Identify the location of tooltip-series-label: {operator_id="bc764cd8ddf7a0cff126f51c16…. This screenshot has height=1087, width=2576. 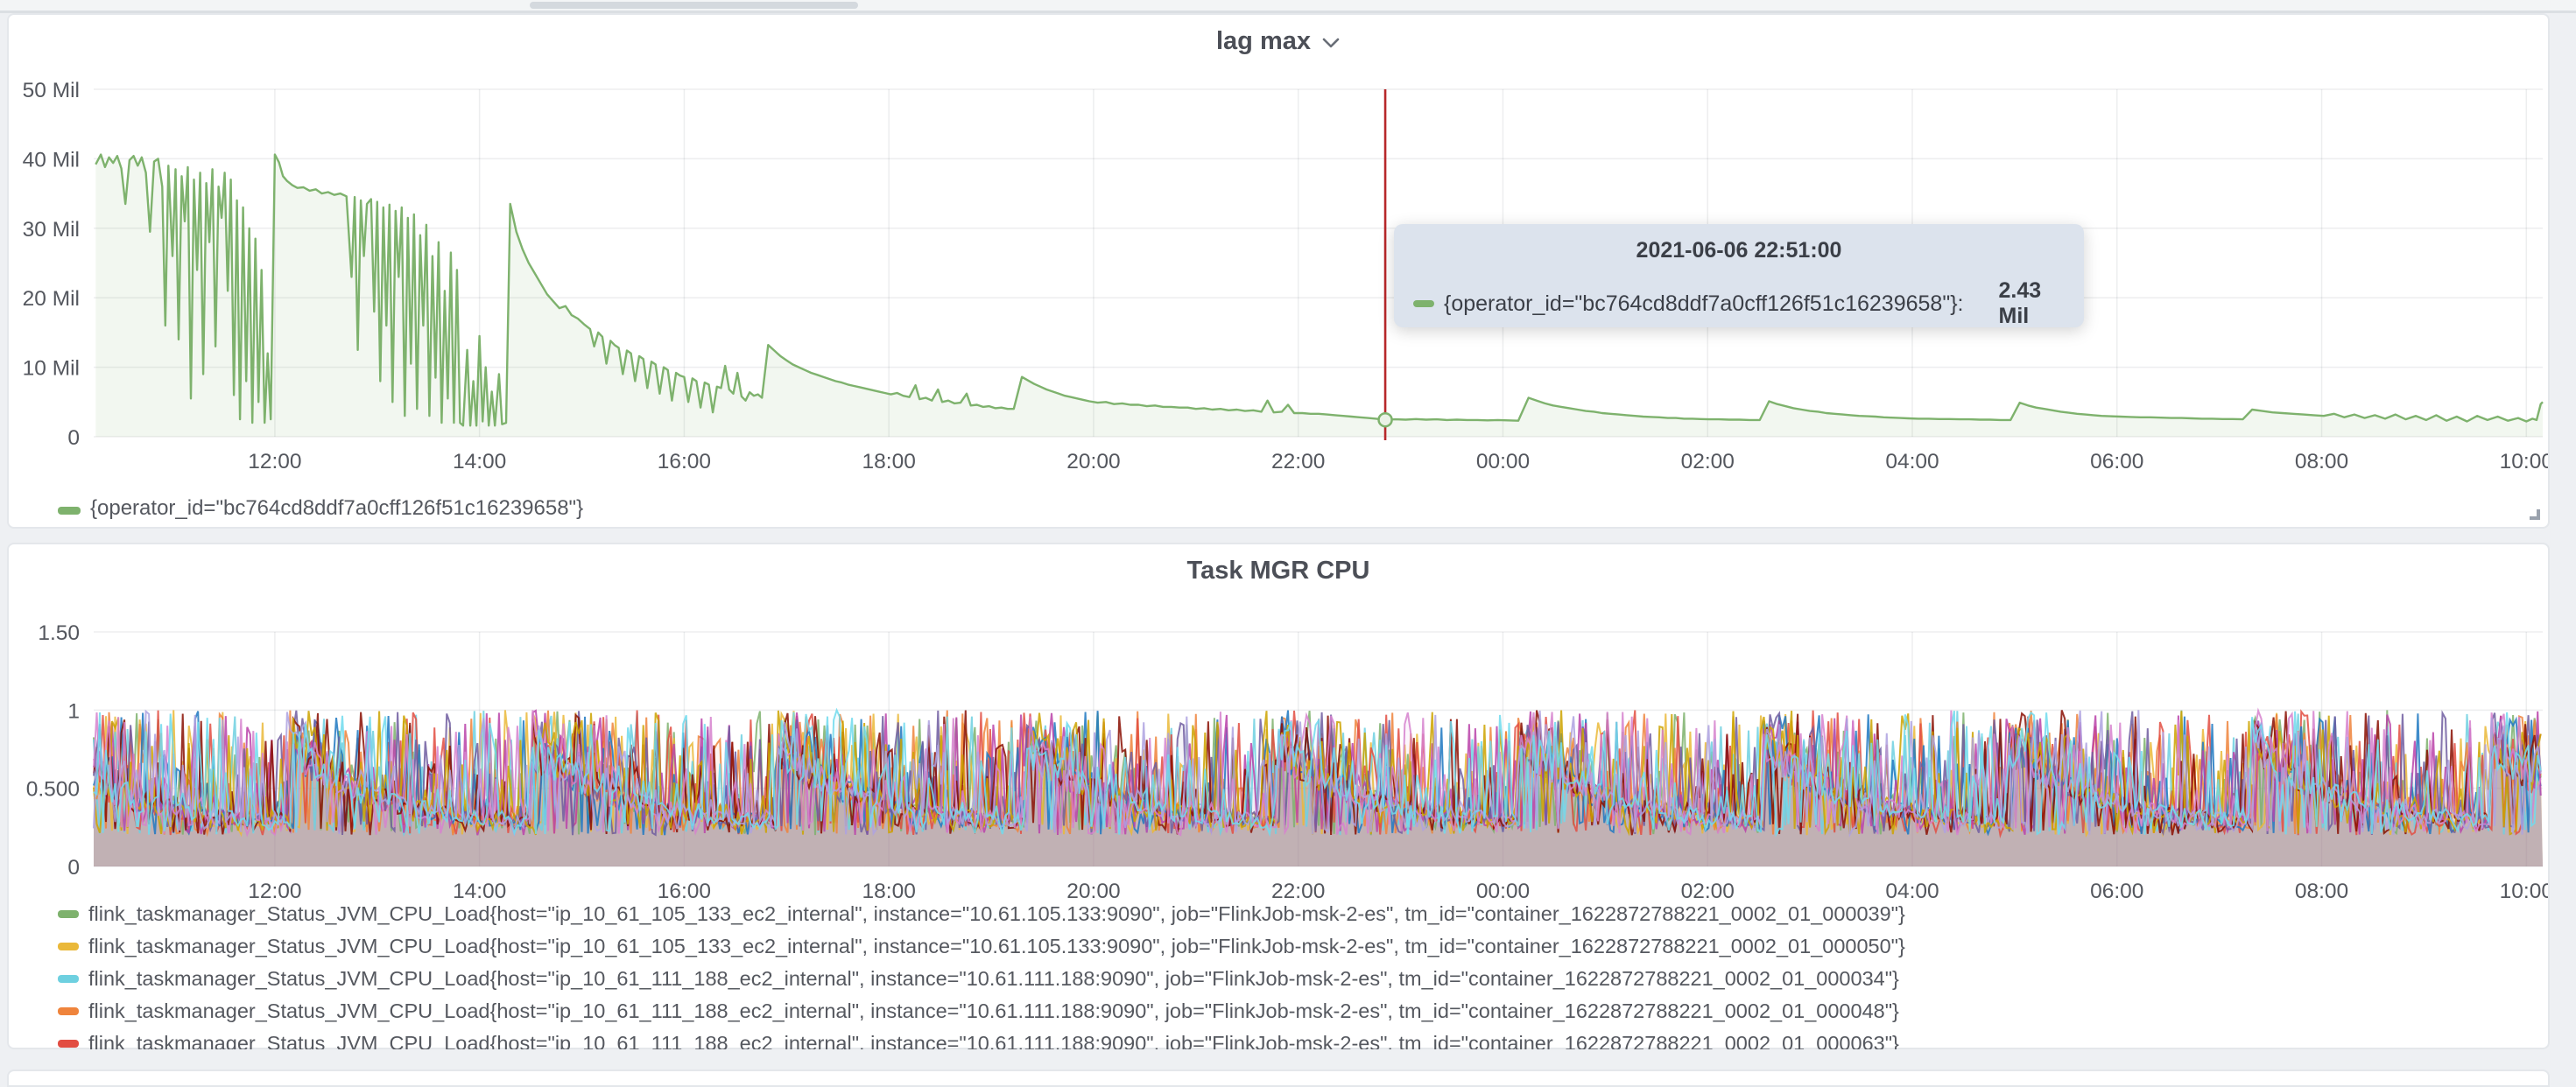
(1704, 303).